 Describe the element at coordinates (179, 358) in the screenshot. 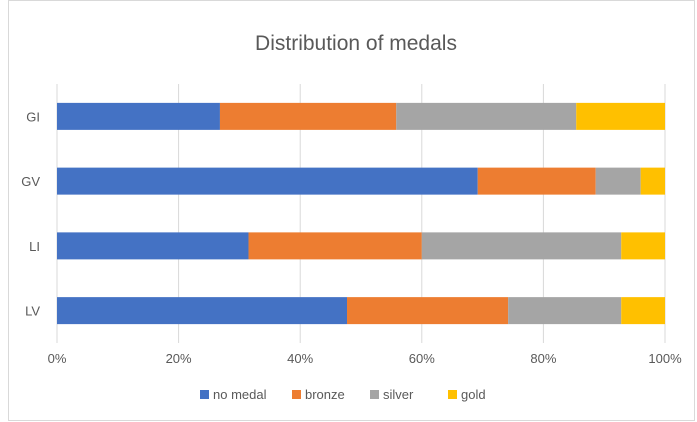

I see `x-tick-label: 20%` at that location.